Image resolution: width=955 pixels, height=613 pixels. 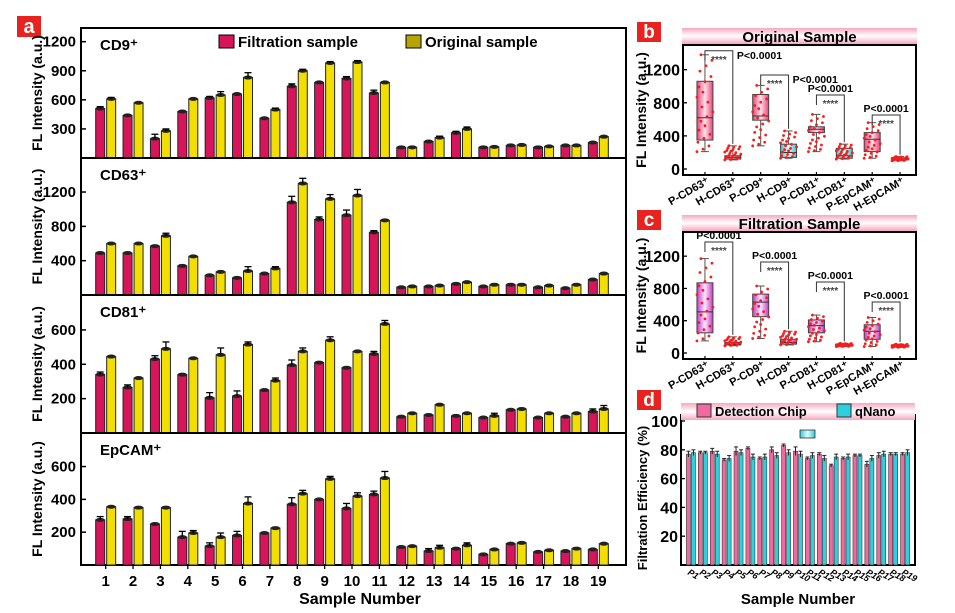 I want to click on y-tick-label: 80, so click(x=669, y=451).